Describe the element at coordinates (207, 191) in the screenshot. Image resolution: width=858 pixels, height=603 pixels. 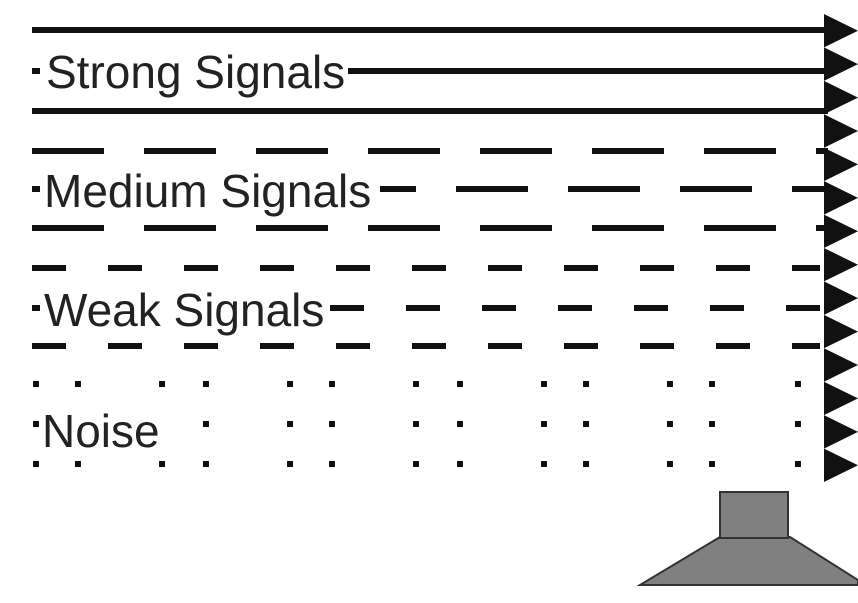
I see `medium-signals-label: Medium Signals` at that location.